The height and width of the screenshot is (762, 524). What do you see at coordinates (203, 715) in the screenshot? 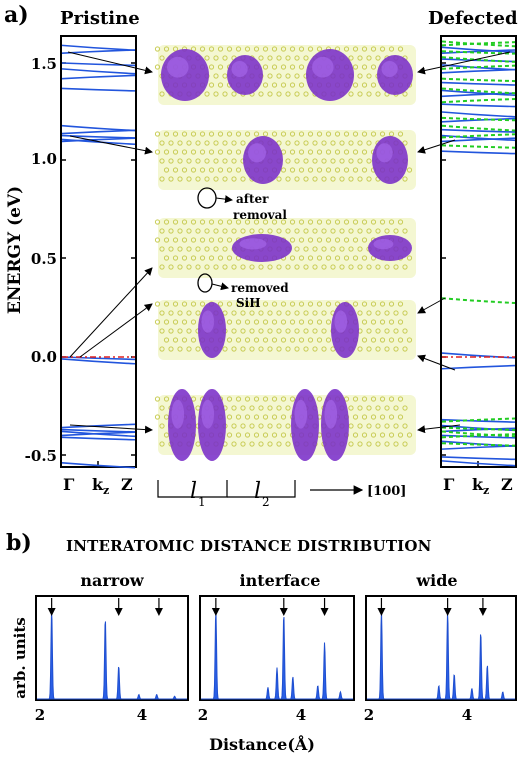
I see `x-tick-2-mid: 2` at bounding box center [203, 715].